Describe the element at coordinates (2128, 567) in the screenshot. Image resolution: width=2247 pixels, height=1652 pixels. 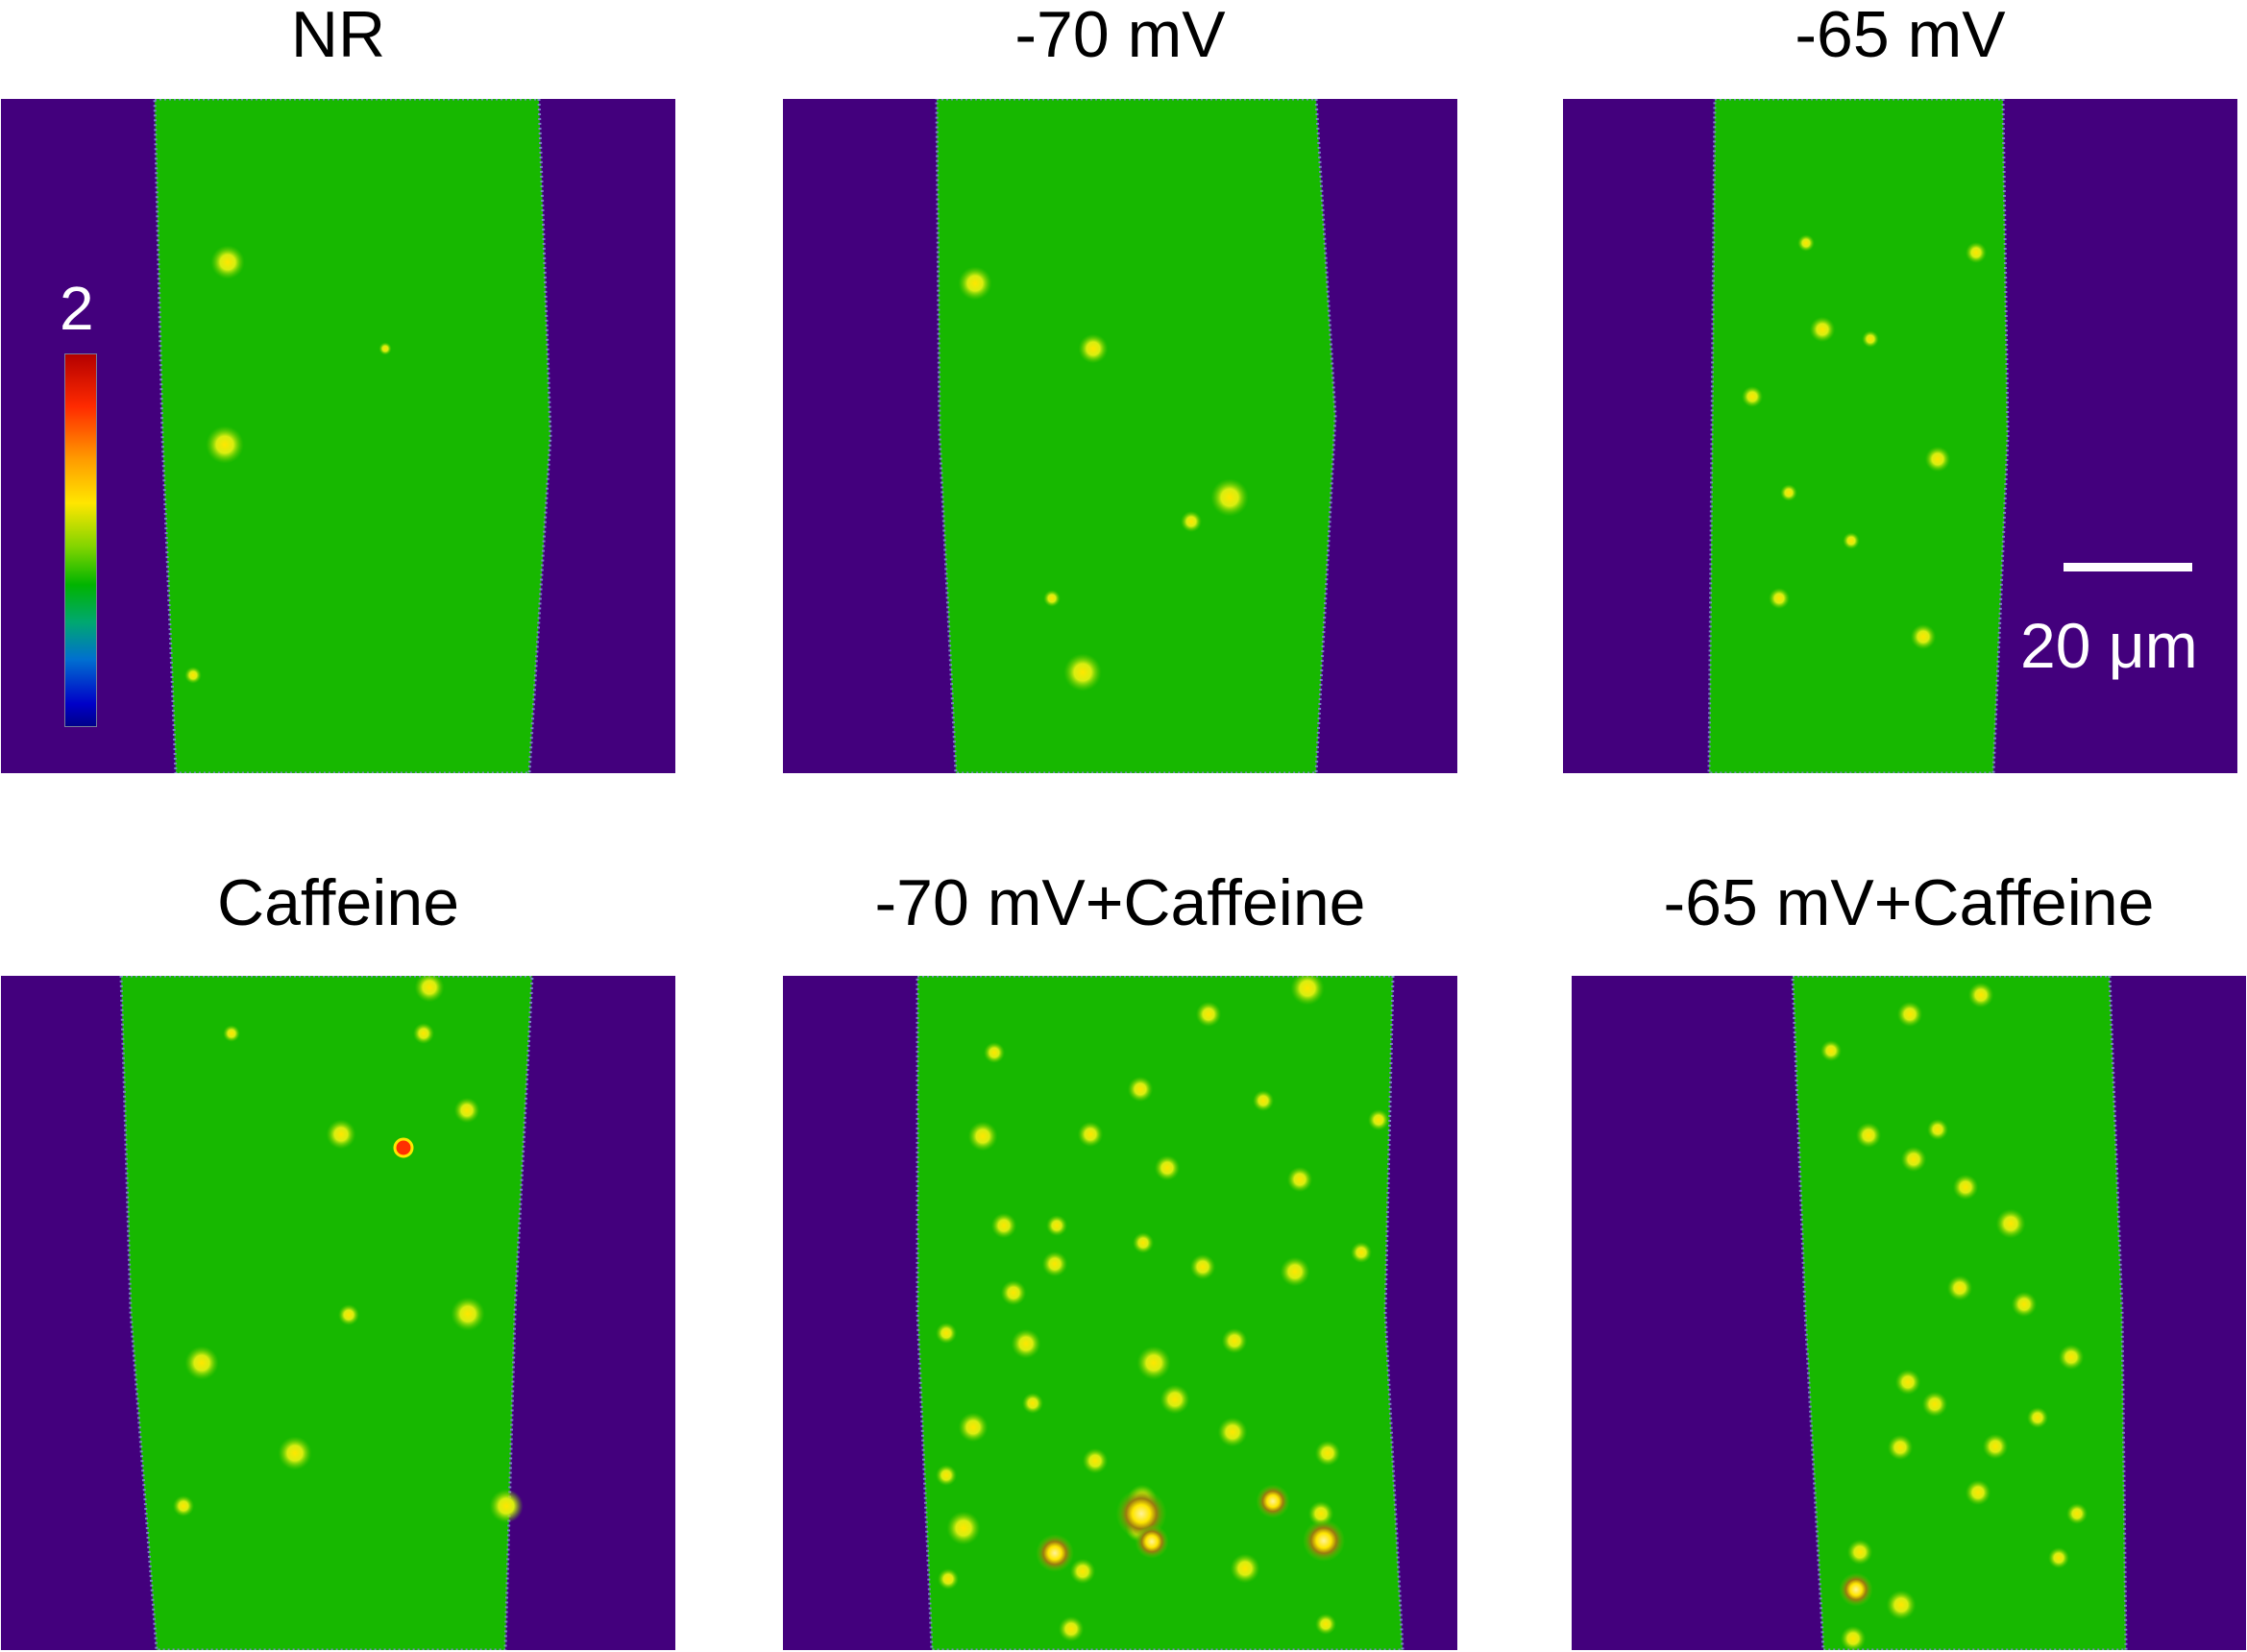
I see `scale-bar` at that location.